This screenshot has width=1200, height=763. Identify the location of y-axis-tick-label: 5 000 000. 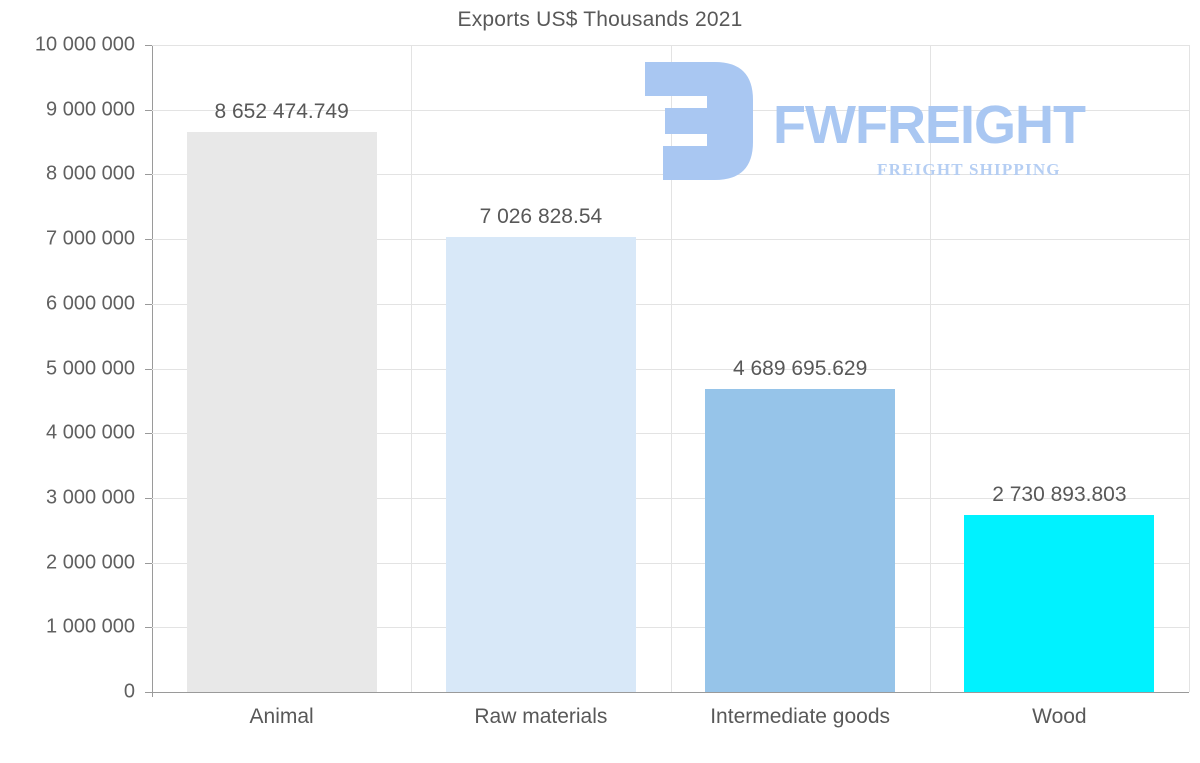
(90, 368).